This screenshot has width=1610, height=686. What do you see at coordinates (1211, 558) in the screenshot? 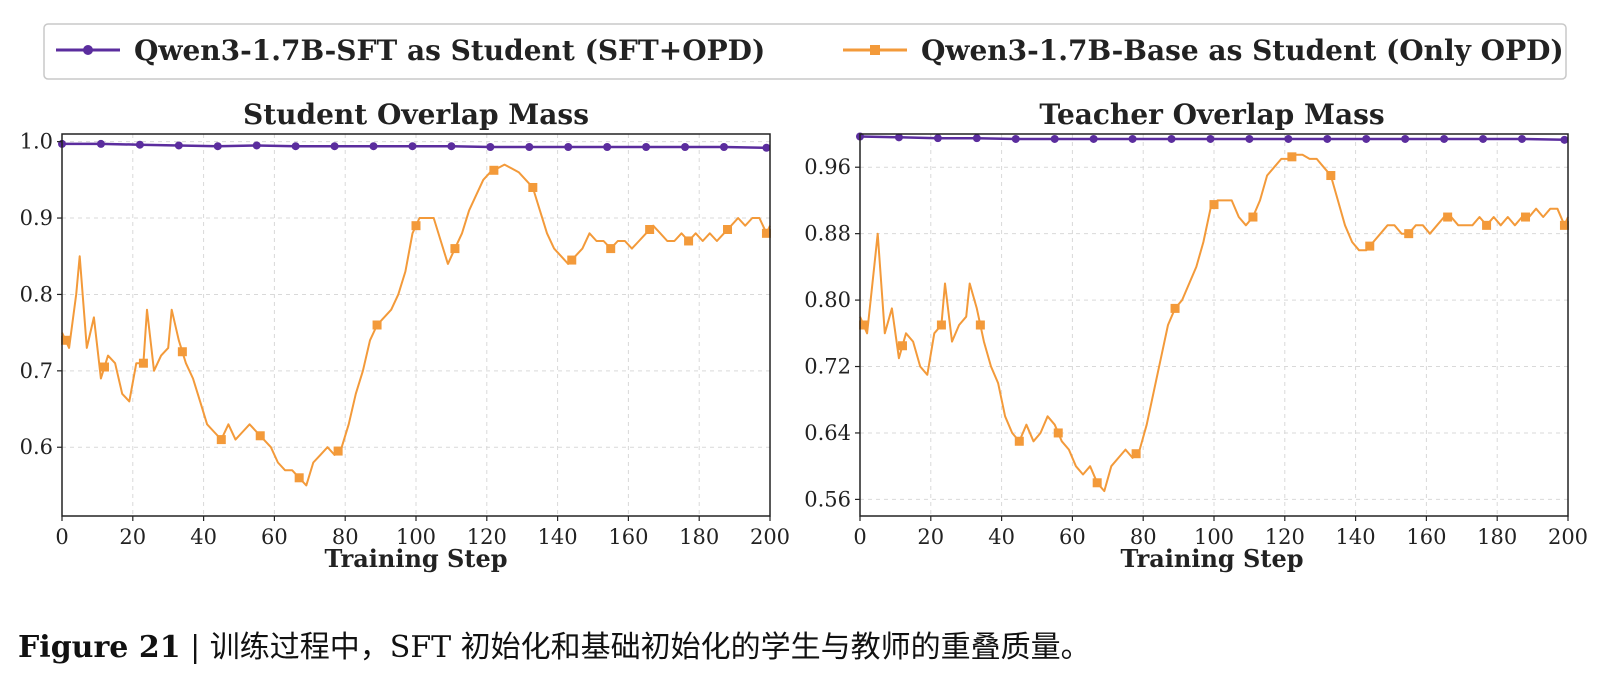
I see `x-axis-label: Training Step` at bounding box center [1211, 558].